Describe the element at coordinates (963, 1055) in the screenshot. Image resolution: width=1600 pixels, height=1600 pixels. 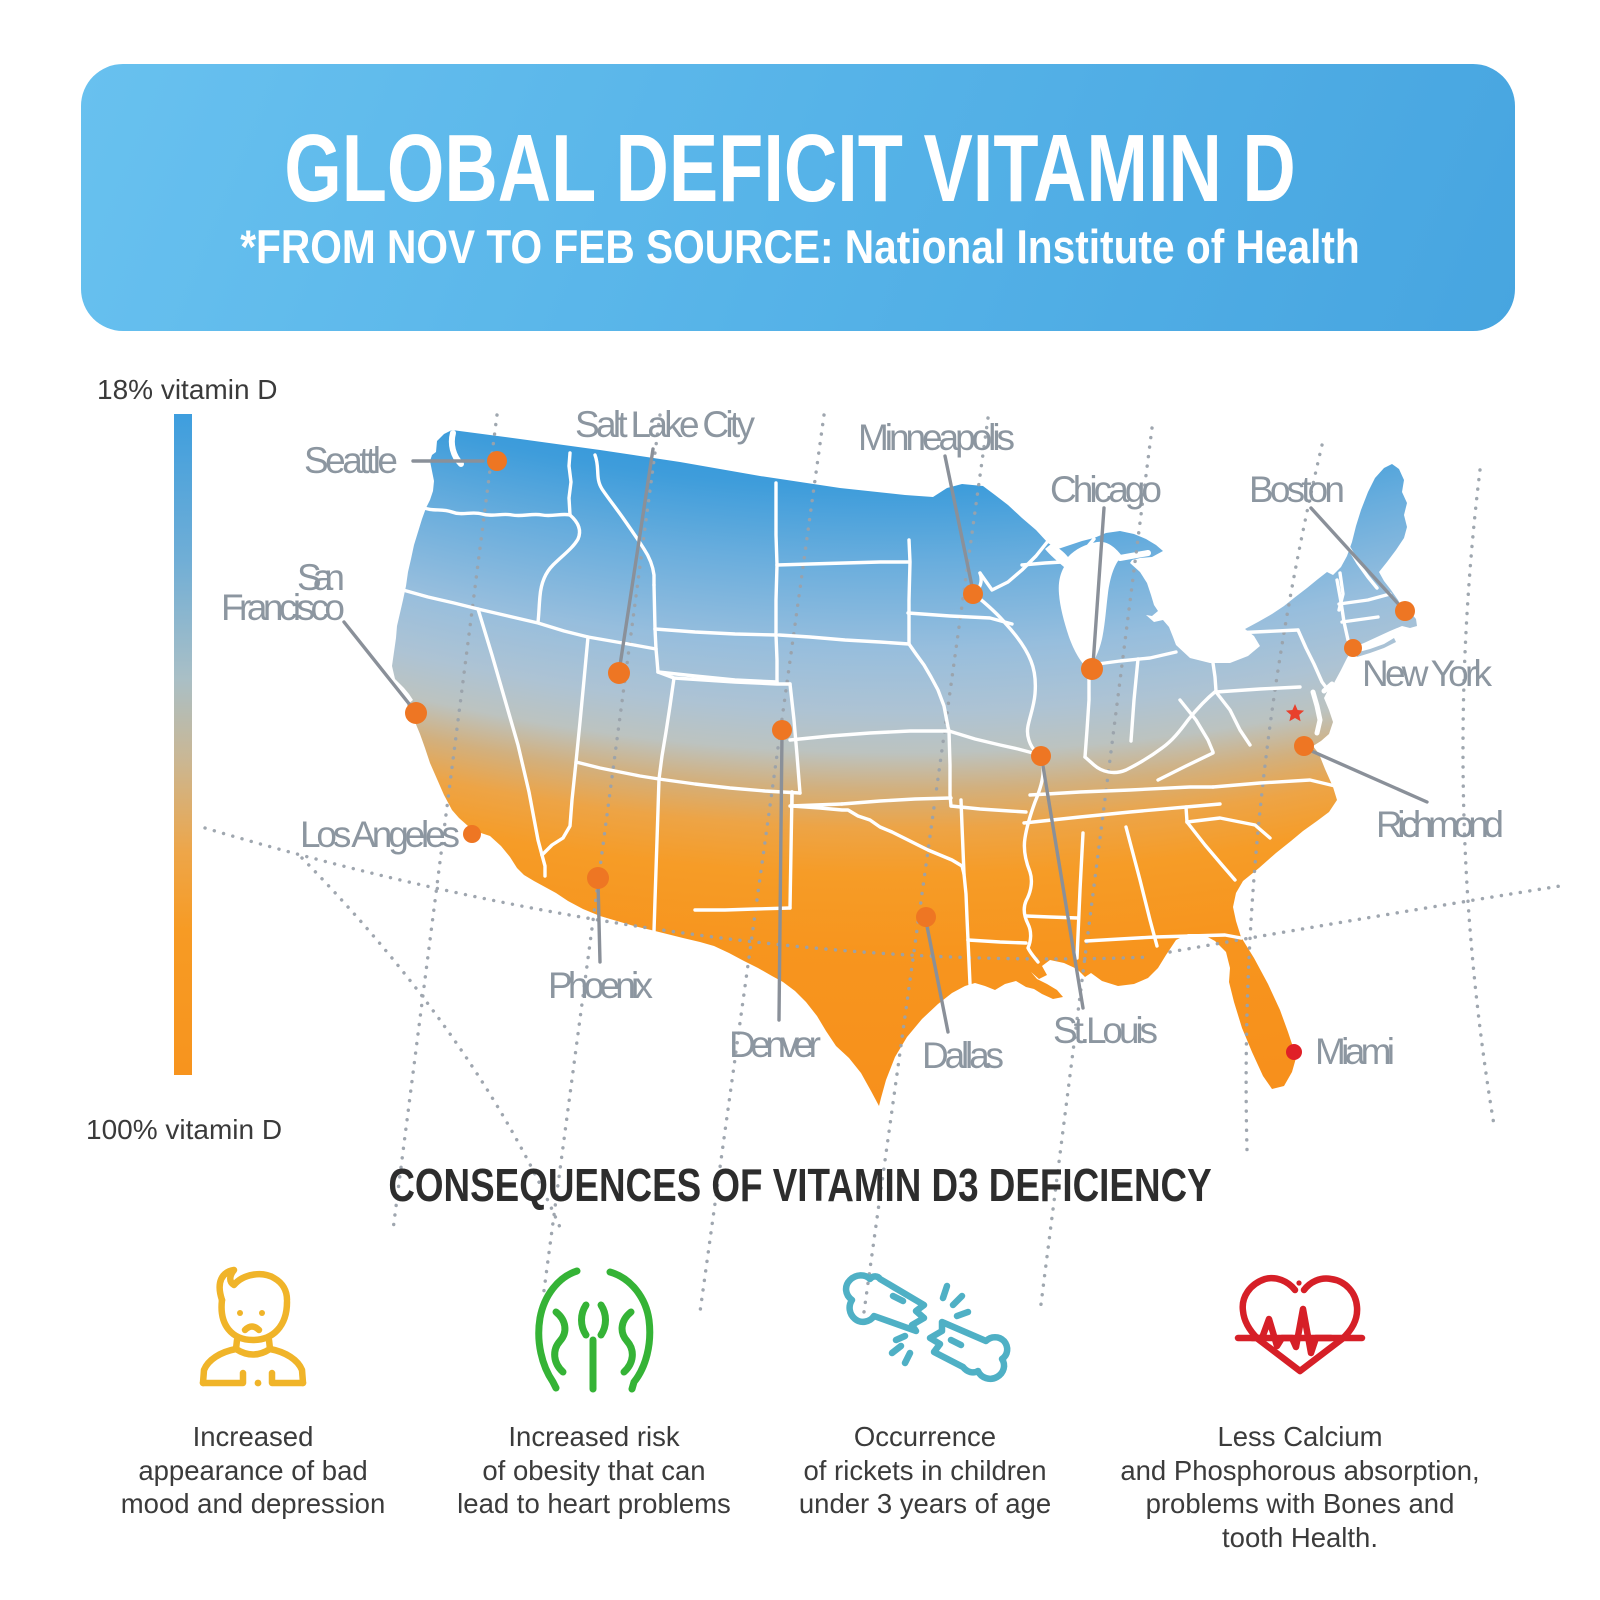
I see `svg-text: Dallas` at that location.